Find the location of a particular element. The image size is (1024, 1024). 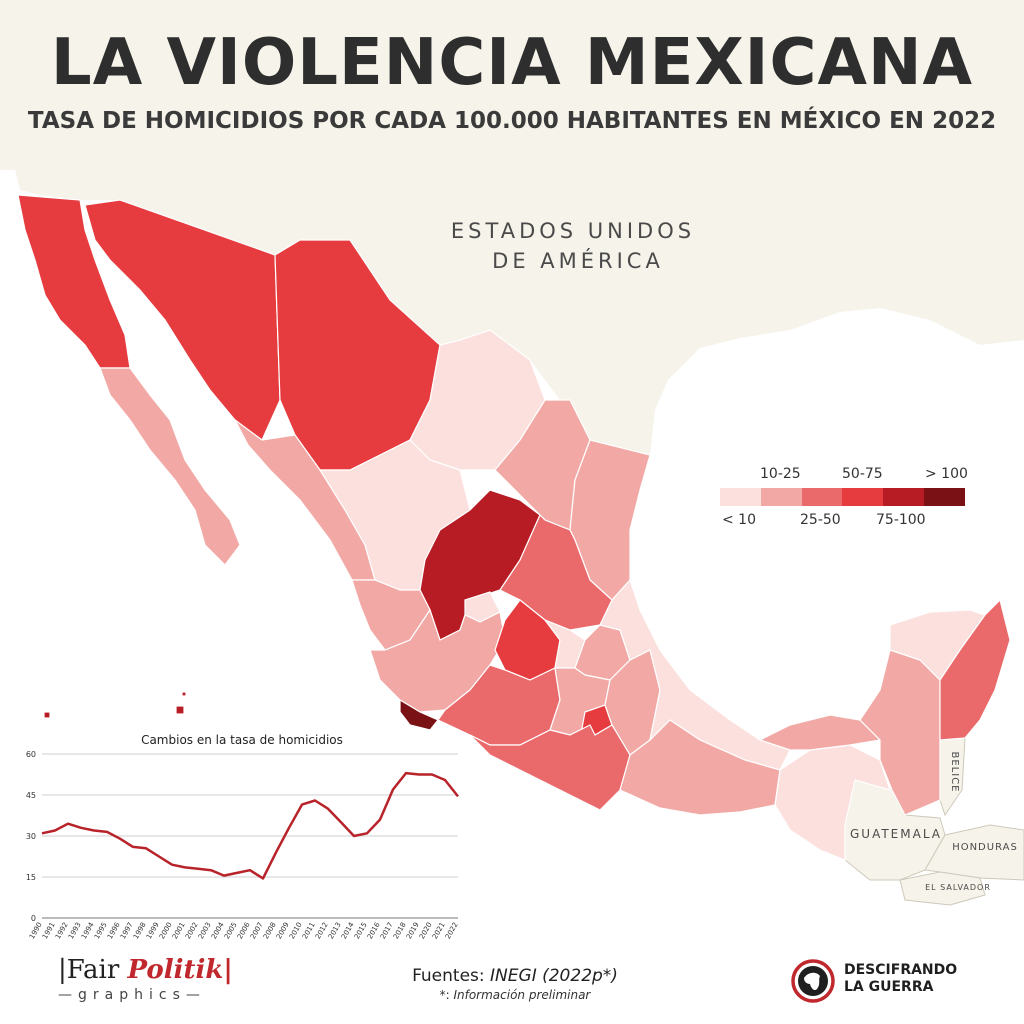

state-baja-california-sur is located at coordinates (170, 466).